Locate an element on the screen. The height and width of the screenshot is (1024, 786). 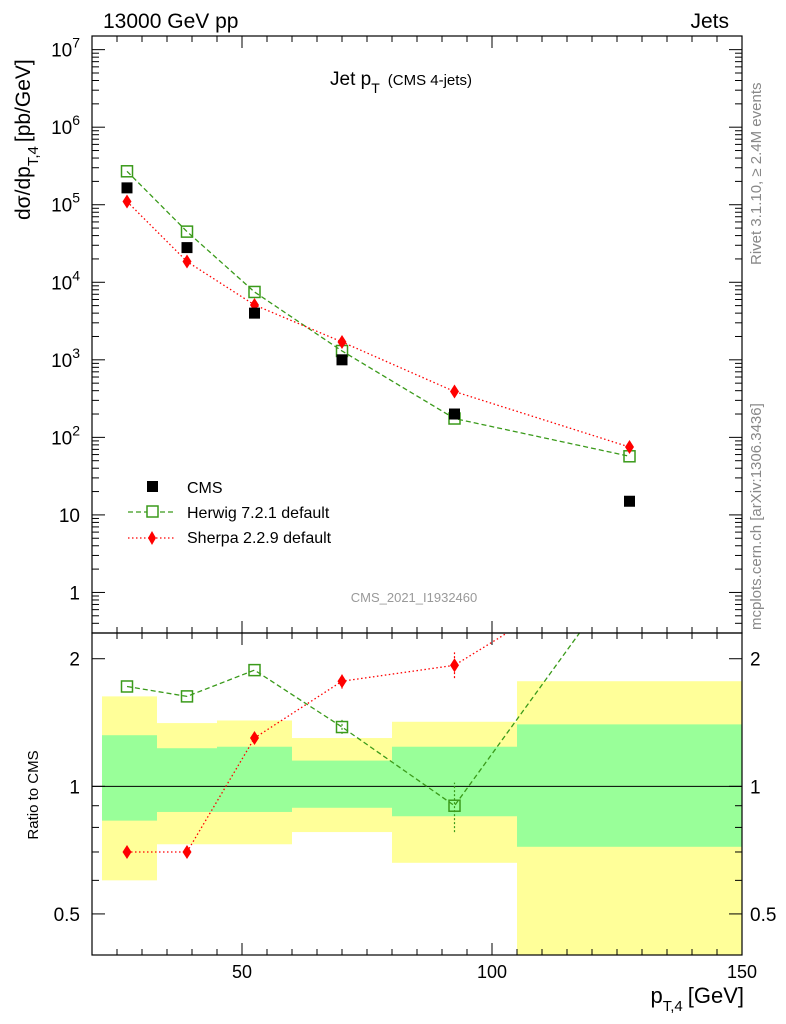
ratio-y-tick-label-right: 1 is located at coordinates (755, 787).